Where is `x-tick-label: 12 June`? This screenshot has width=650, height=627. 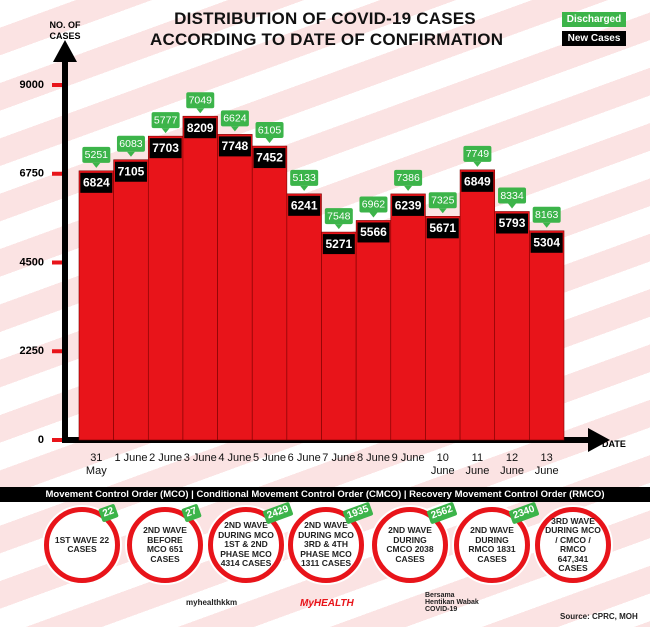 x-tick-label: 12 June is located at coordinates (512, 464).